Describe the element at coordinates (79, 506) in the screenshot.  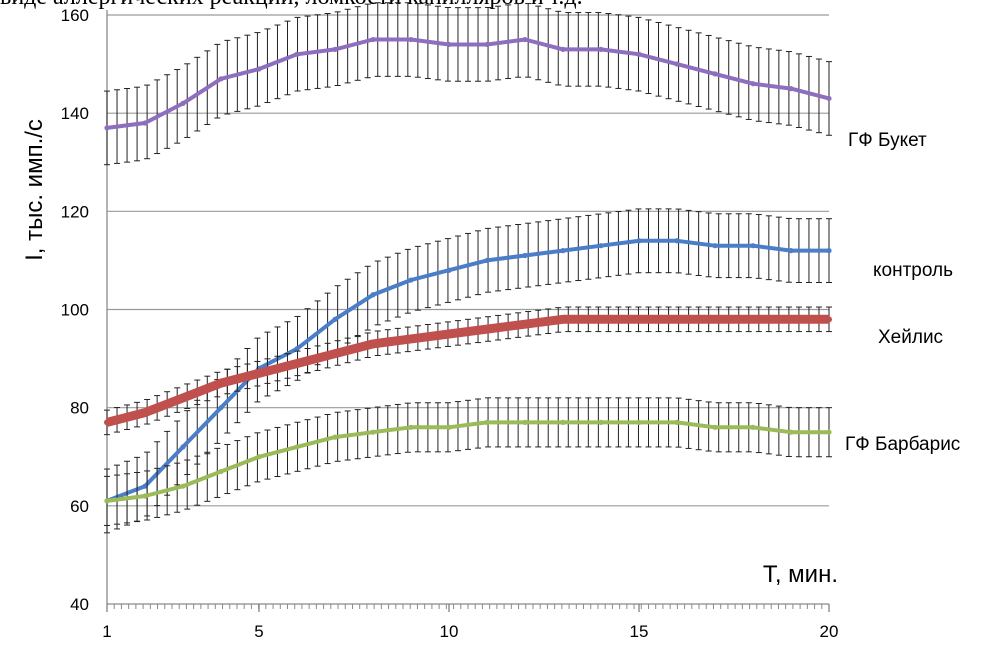
I see `y-tick-label: 60` at that location.